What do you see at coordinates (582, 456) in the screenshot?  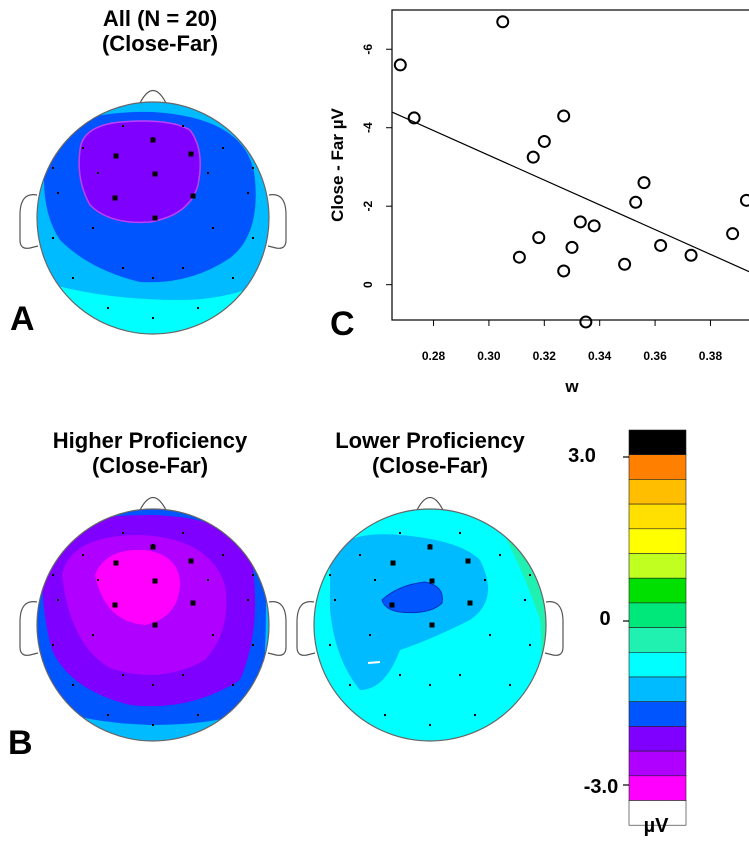 I see `colorbar-tick-top: 3.0` at bounding box center [582, 456].